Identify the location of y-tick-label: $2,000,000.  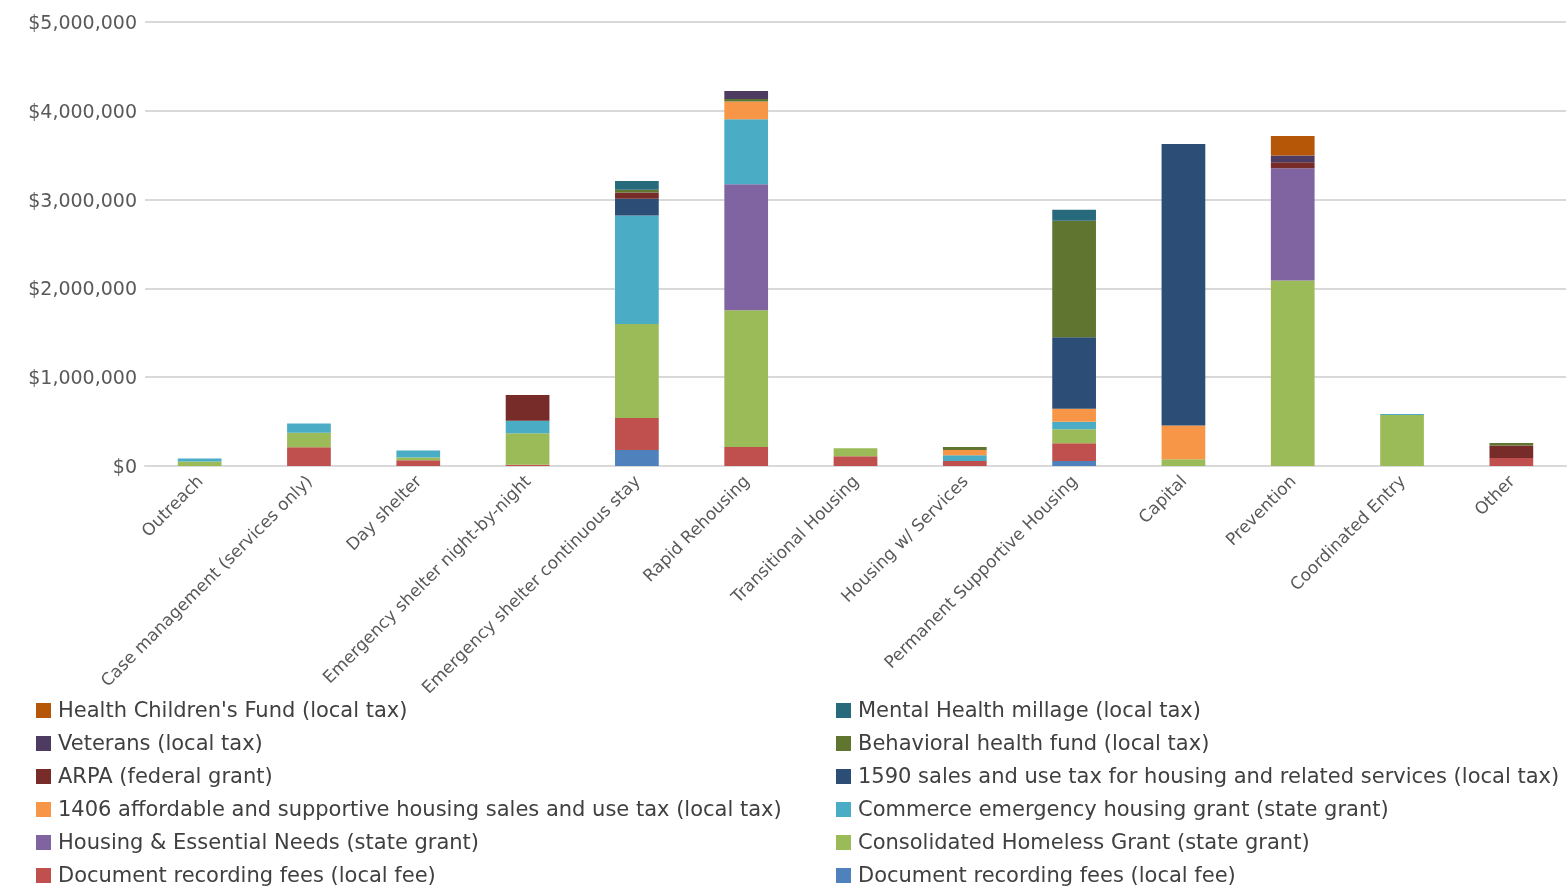
(82, 288).